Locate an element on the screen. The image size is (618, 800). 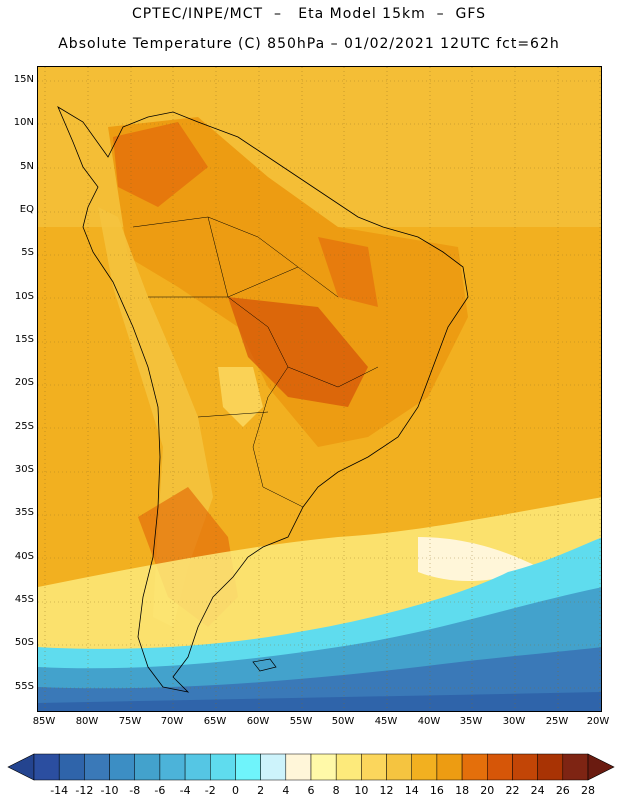
lat-label-35s: 35S is located at coordinates (24, 512).